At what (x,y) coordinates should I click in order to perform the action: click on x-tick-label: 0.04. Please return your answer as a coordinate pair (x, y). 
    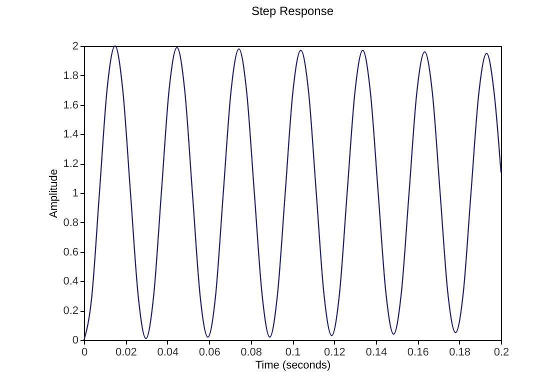
    Looking at the image, I should click on (168, 352).